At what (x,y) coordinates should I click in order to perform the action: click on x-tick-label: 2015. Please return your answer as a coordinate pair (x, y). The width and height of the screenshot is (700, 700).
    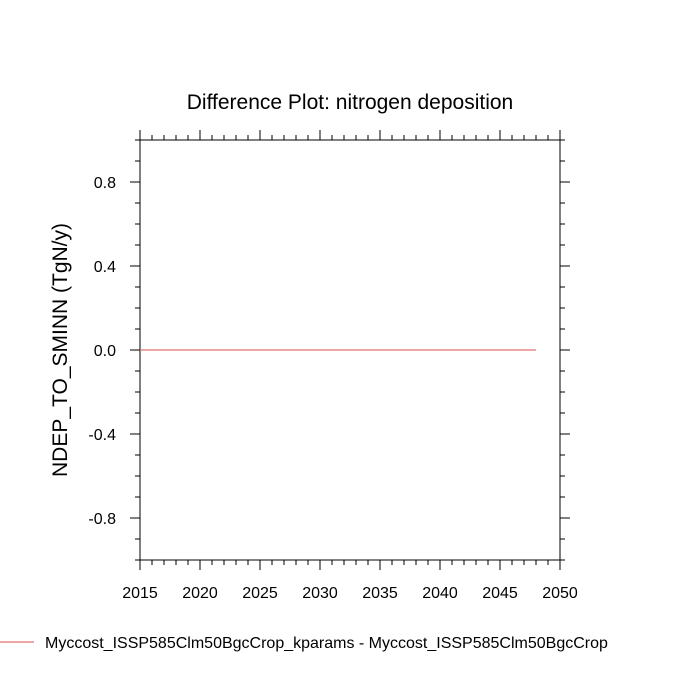
    Looking at the image, I should click on (140, 593).